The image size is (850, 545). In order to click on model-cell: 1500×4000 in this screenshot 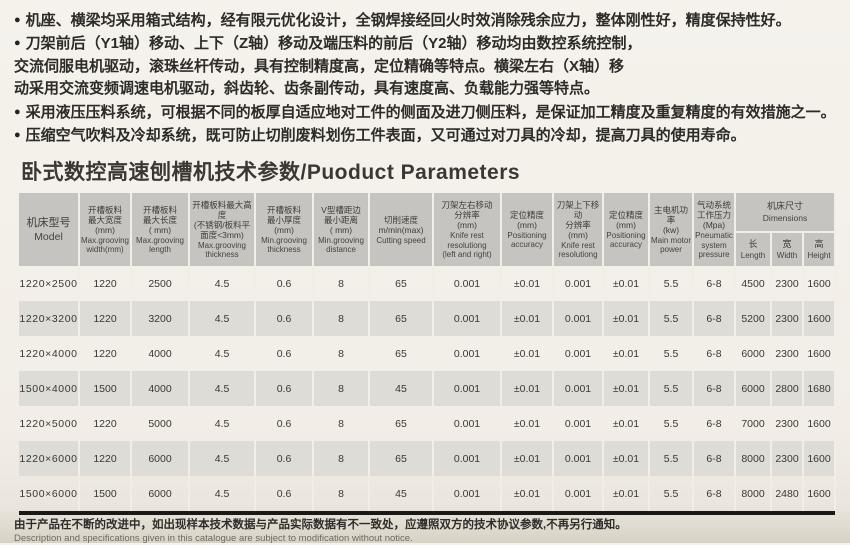, I will do `click(49, 389)`.